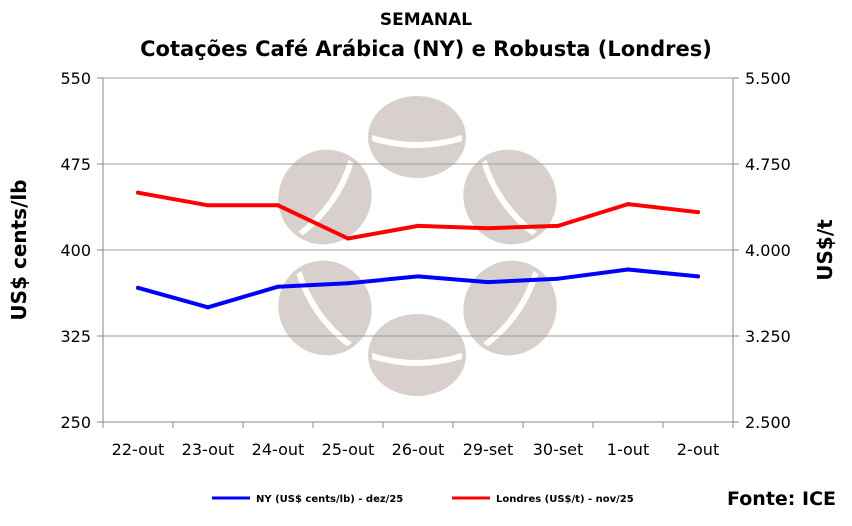 The height and width of the screenshot is (526, 852). Describe the element at coordinates (75, 422) in the screenshot. I see `y-left-tick-label: 250` at that location.